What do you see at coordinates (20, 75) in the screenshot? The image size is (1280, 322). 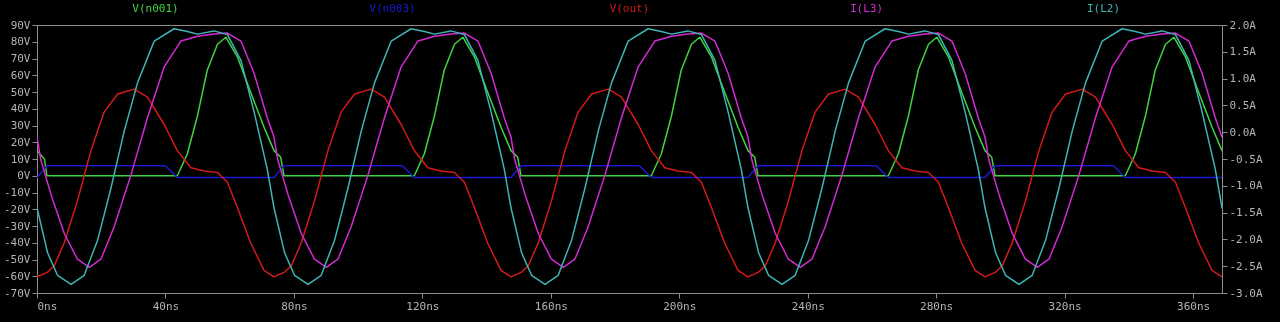 I see `y-tick-label: 60V` at bounding box center [20, 75].